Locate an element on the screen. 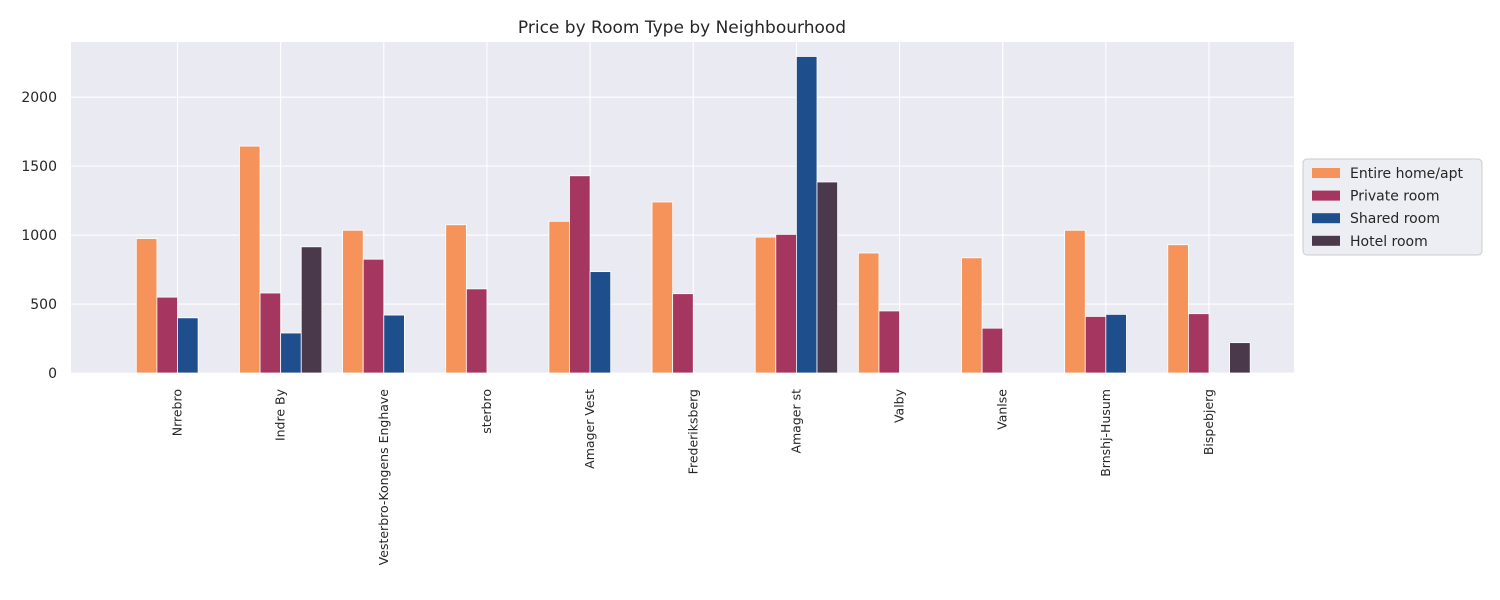 The height and width of the screenshot is (600, 1500). legend-label: Private room is located at coordinates (1394, 197).